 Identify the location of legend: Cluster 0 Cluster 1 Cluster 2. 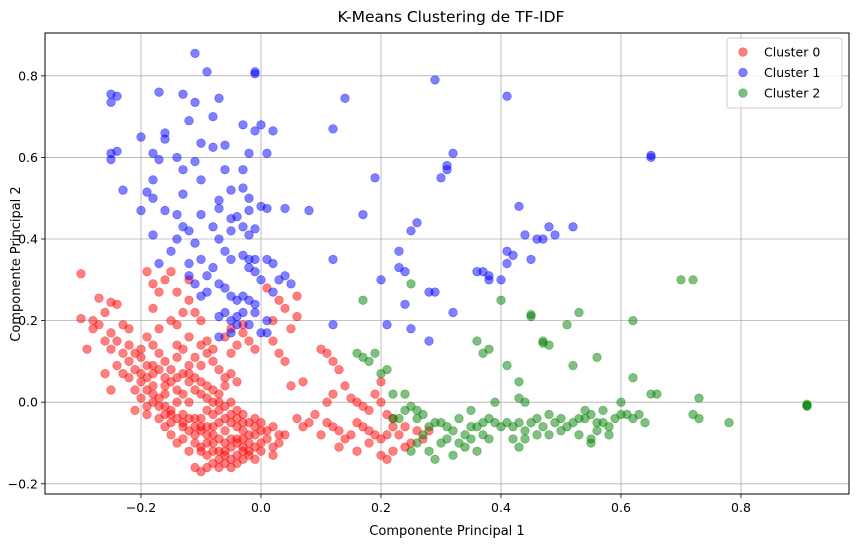
(784, 73).